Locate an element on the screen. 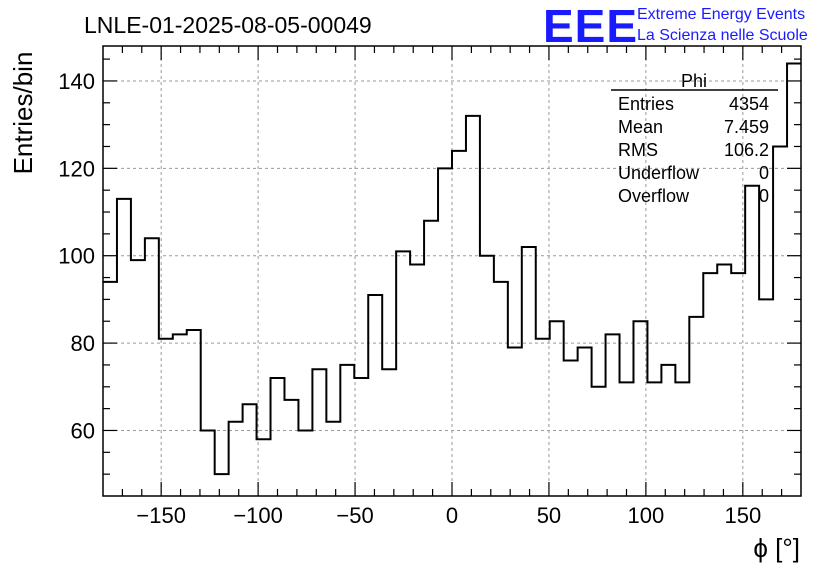  x-tick-label: −50 is located at coordinates (354, 515).